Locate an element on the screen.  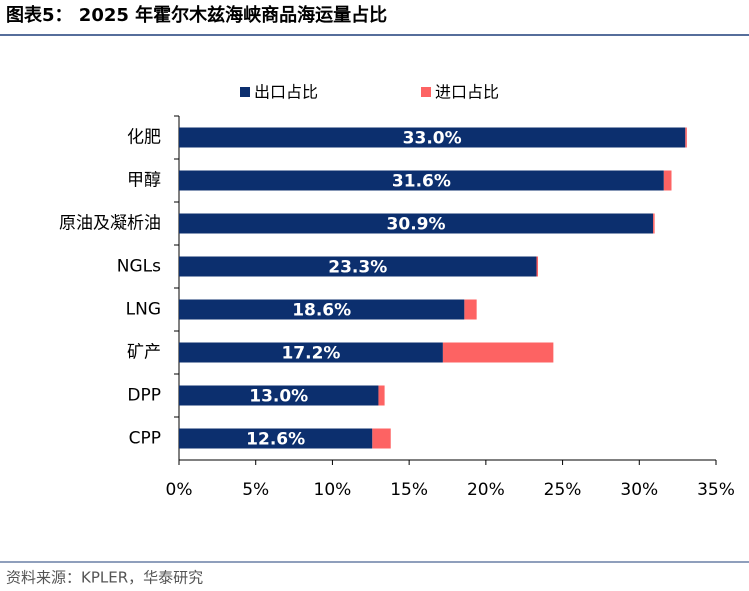
y-tick-label: 原油及凝析油 is located at coordinates (110, 224).